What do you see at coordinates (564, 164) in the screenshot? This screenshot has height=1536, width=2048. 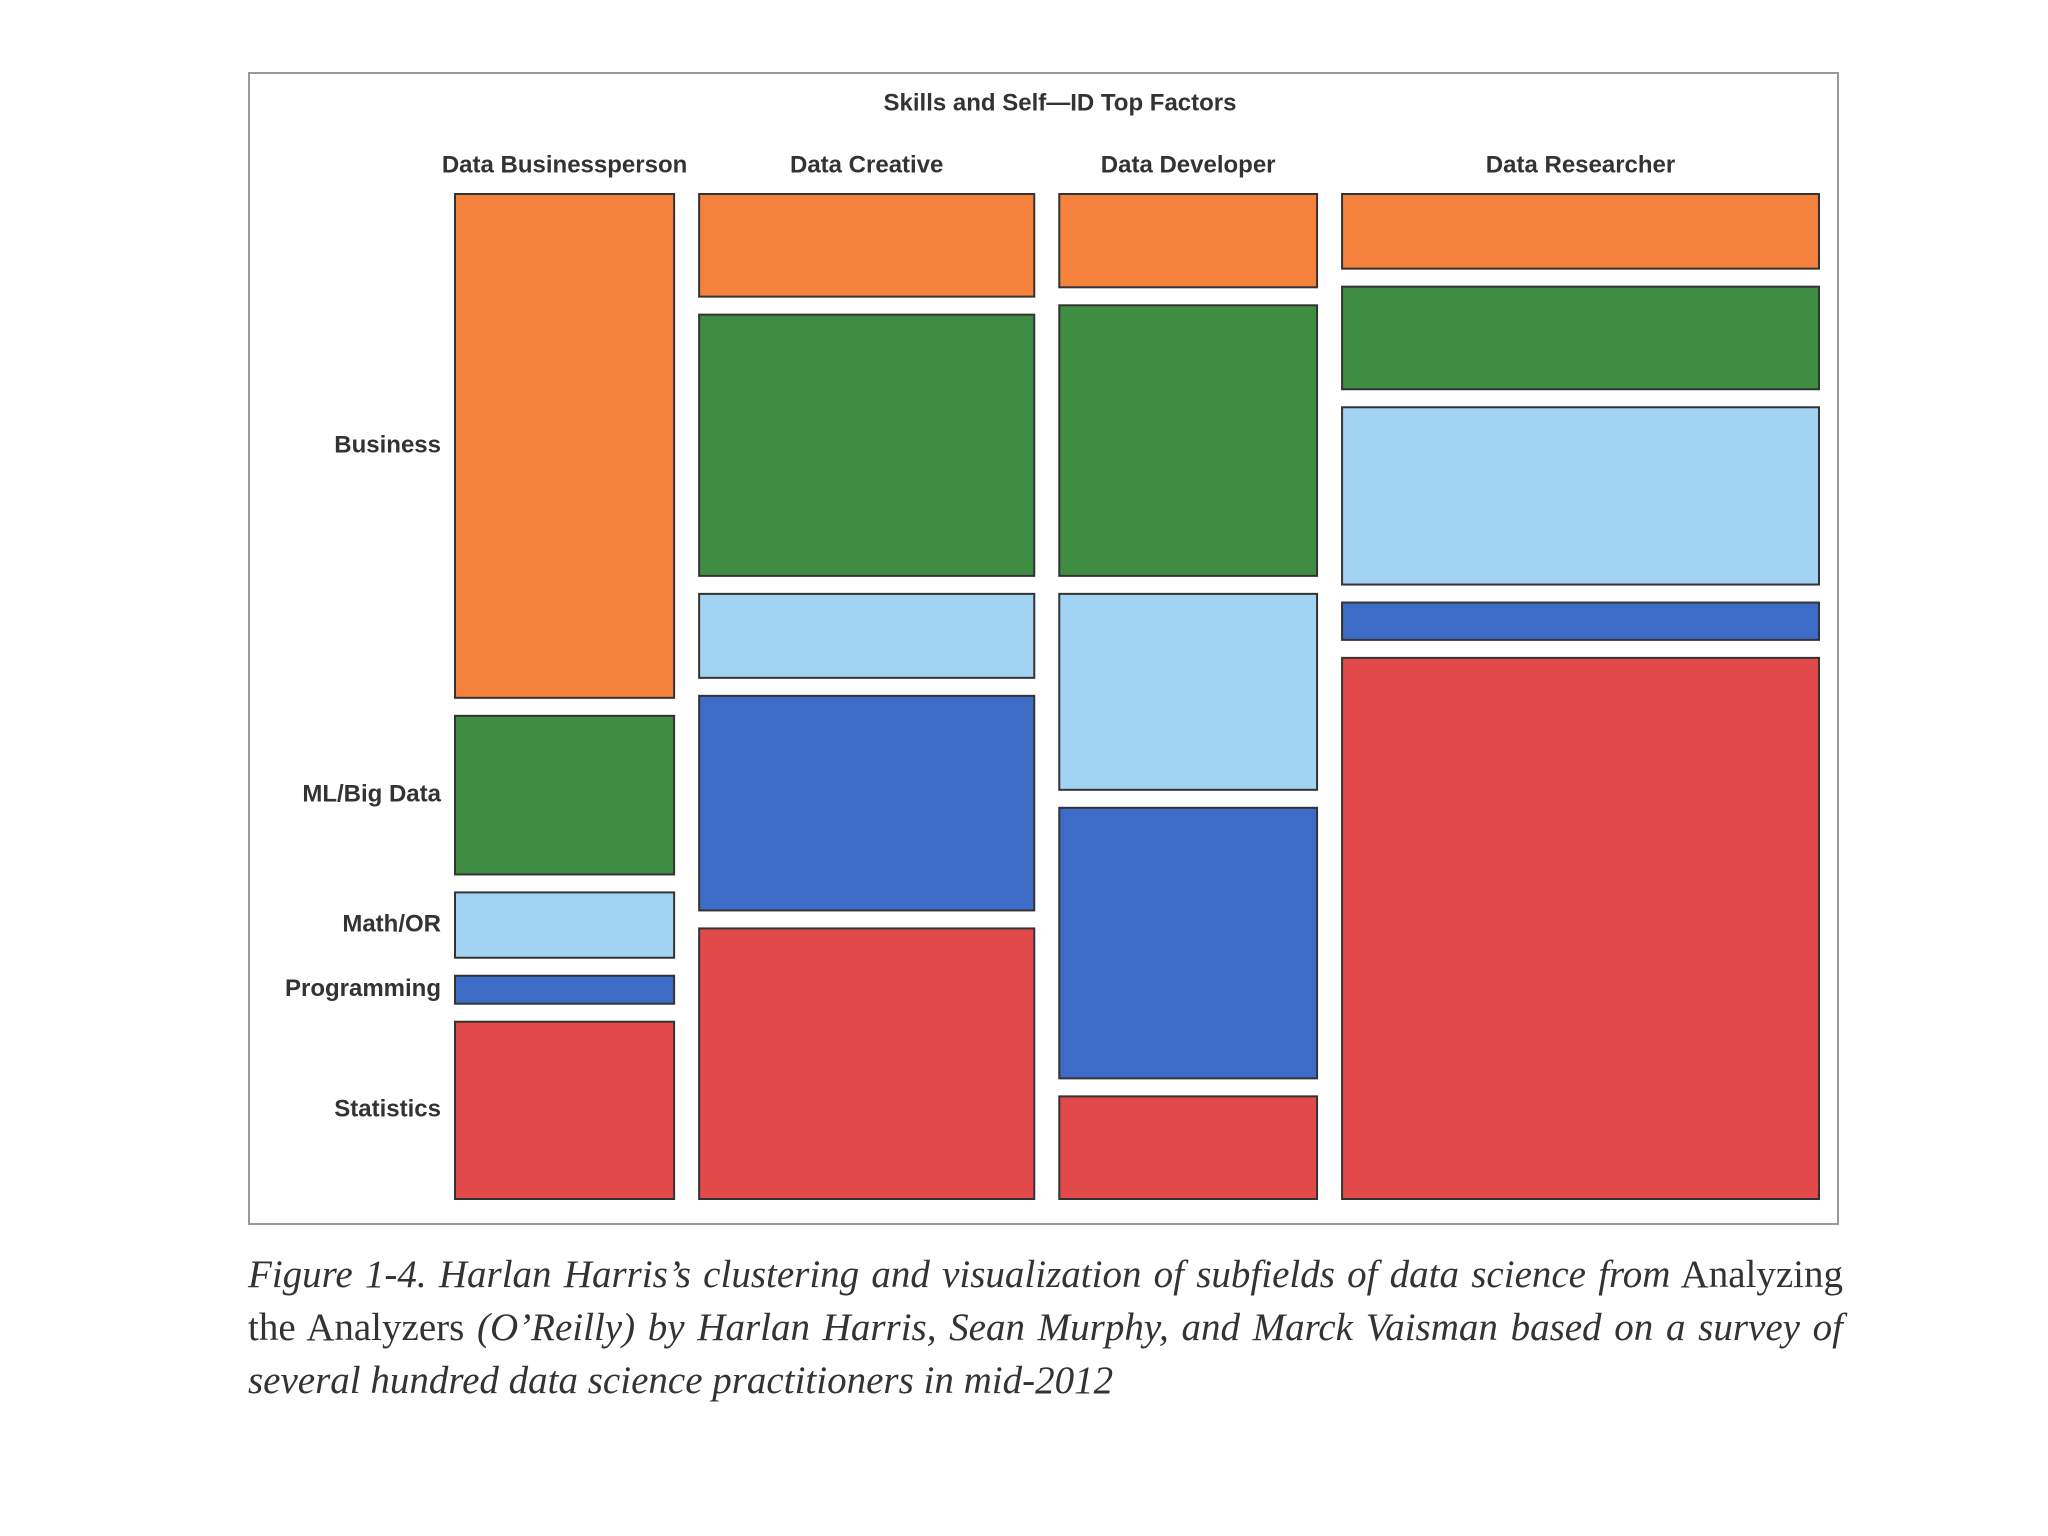 I see `column-label: Data Businessperson` at bounding box center [564, 164].